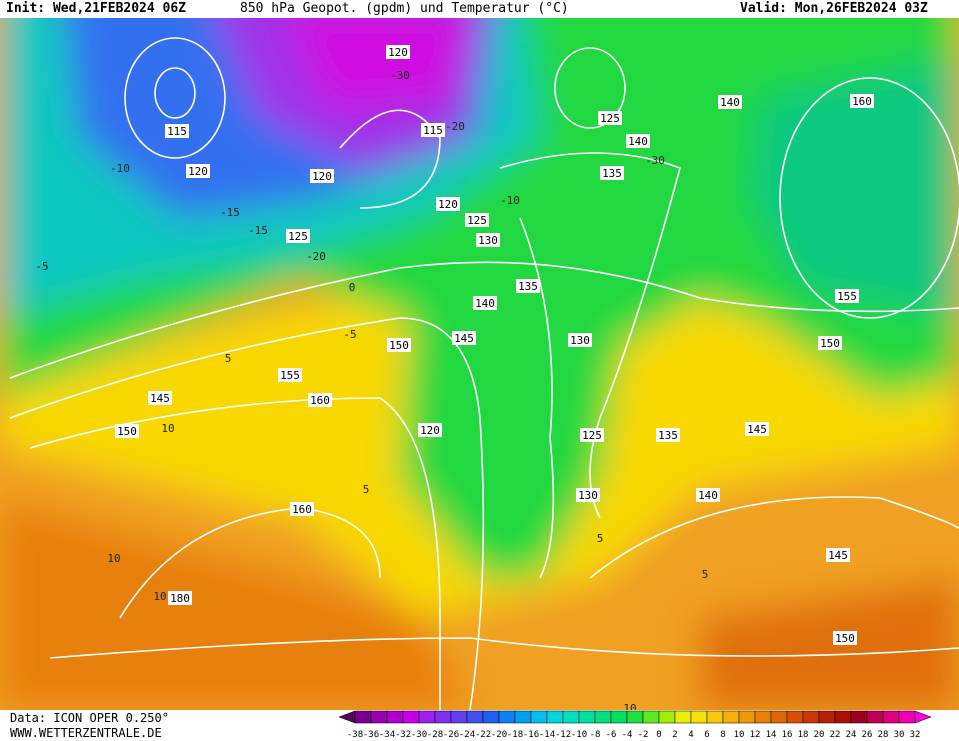  I want to click on data-source: Data: ICON OPER 0.250°, so click(89, 718).